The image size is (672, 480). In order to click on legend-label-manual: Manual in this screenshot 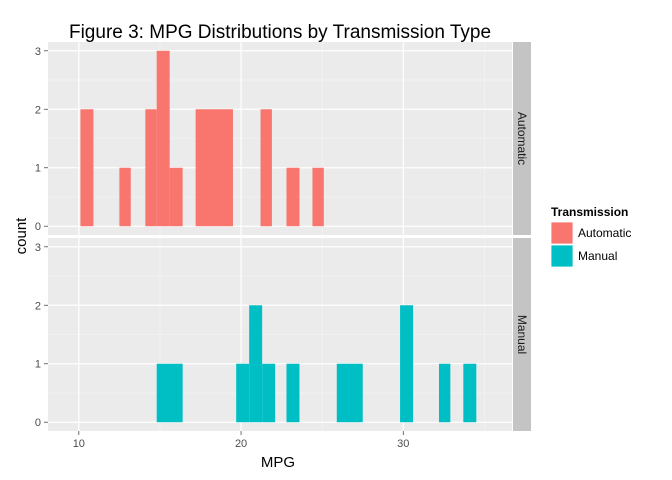, I will do `click(597, 256)`.